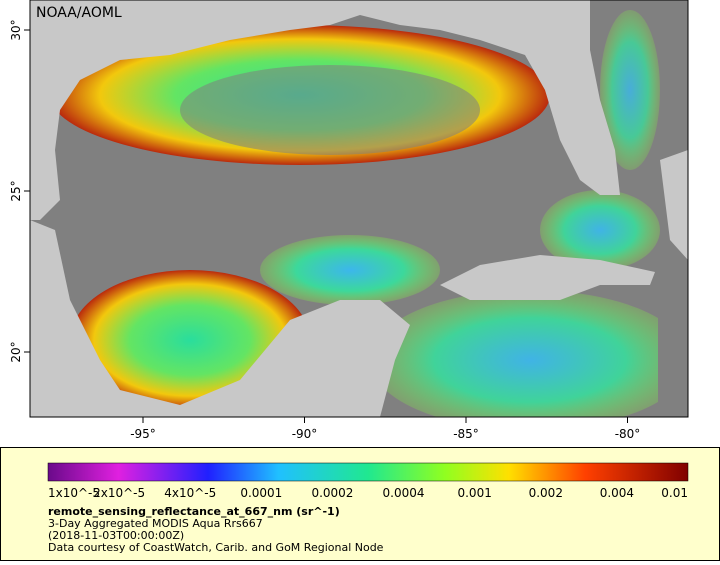 This screenshot has width=720, height=565. I want to click on colorbar-label: 0.01, so click(674, 493).